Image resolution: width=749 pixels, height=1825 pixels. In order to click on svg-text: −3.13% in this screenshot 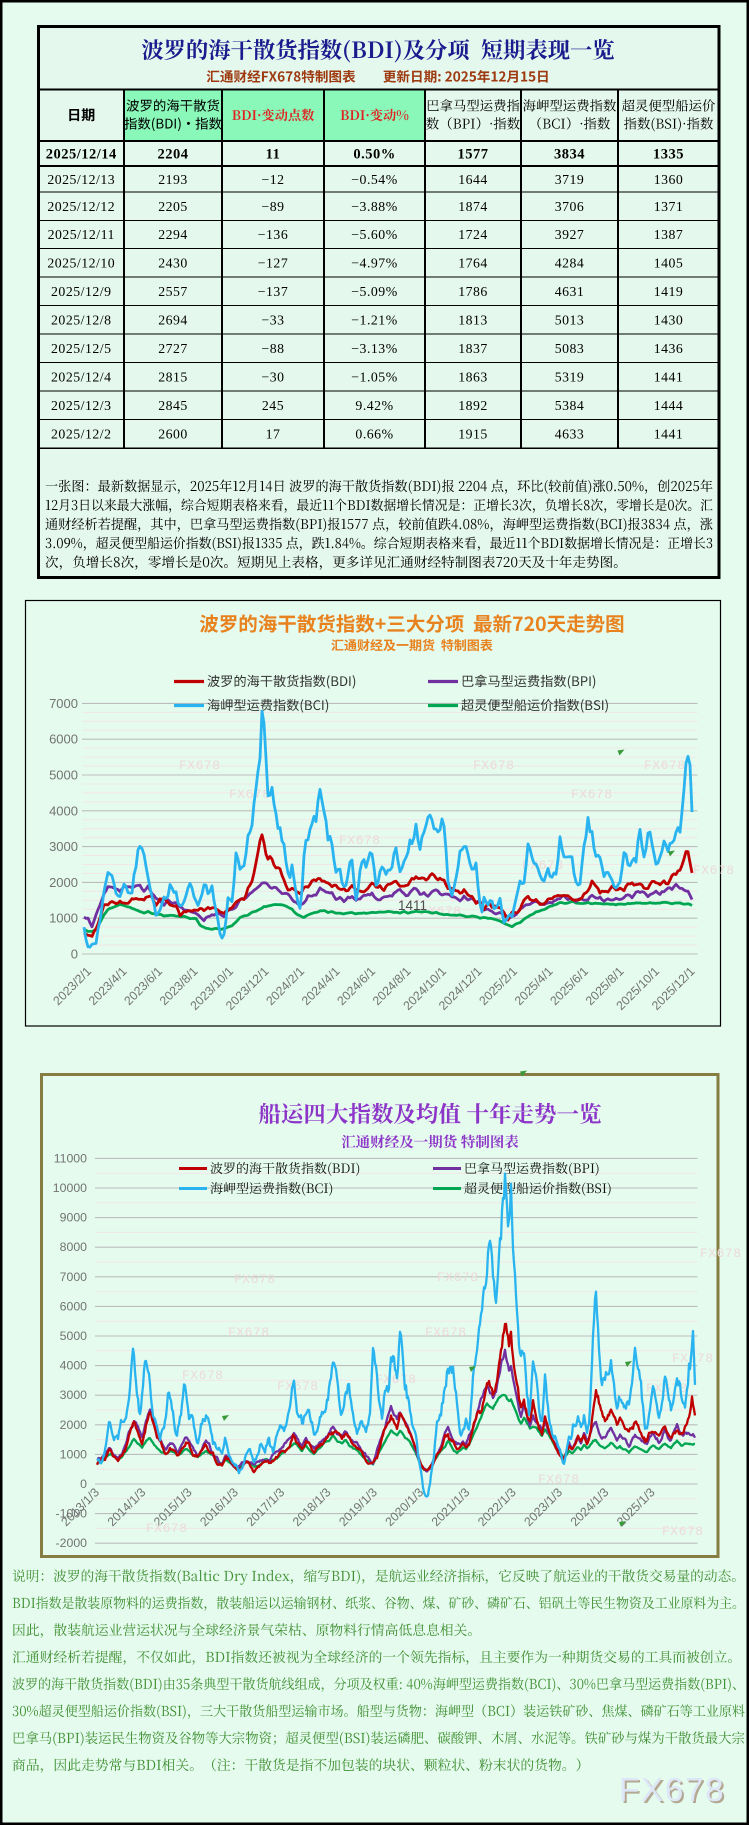, I will do `click(374, 348)`.